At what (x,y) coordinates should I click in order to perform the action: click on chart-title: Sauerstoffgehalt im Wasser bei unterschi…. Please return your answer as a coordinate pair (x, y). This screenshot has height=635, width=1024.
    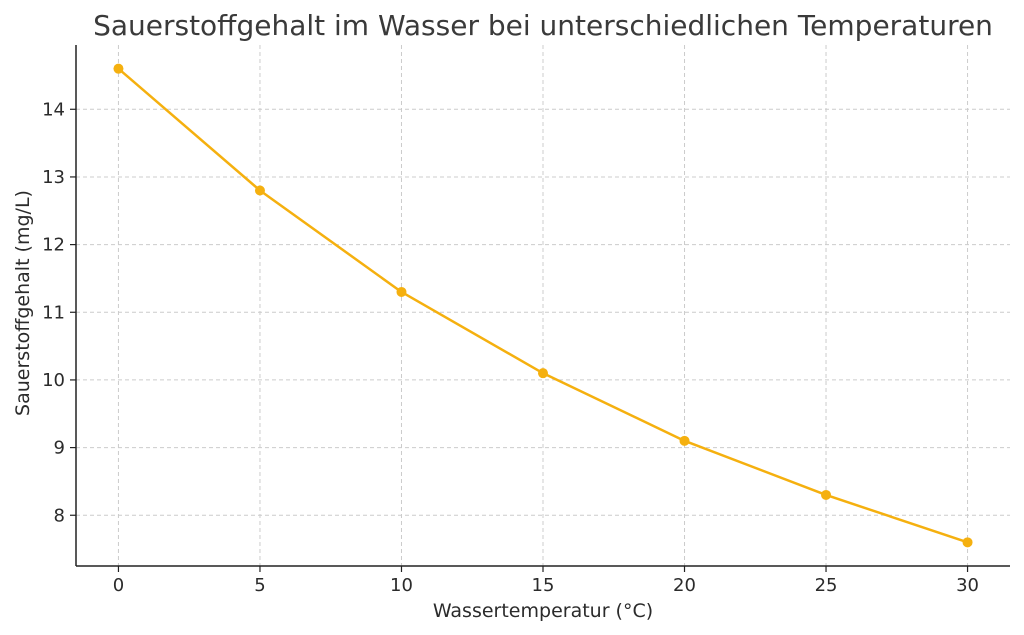
    Looking at the image, I should click on (543, 25).